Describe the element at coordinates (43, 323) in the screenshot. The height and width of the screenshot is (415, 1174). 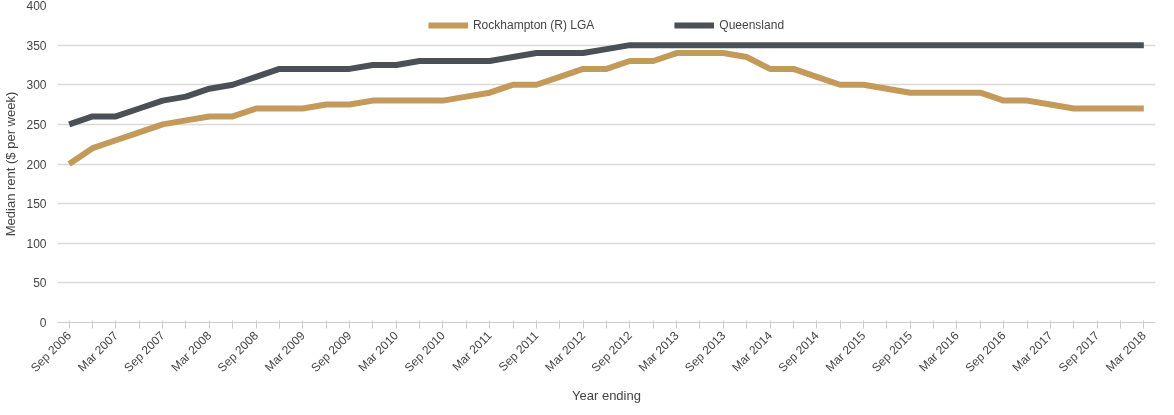
I see `y-tick-label: 0` at that location.